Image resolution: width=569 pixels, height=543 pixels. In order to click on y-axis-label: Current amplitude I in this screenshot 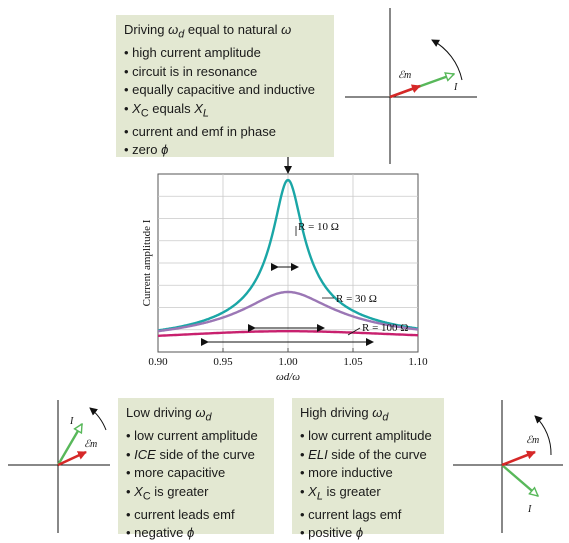, I will do `click(147, 262)`.